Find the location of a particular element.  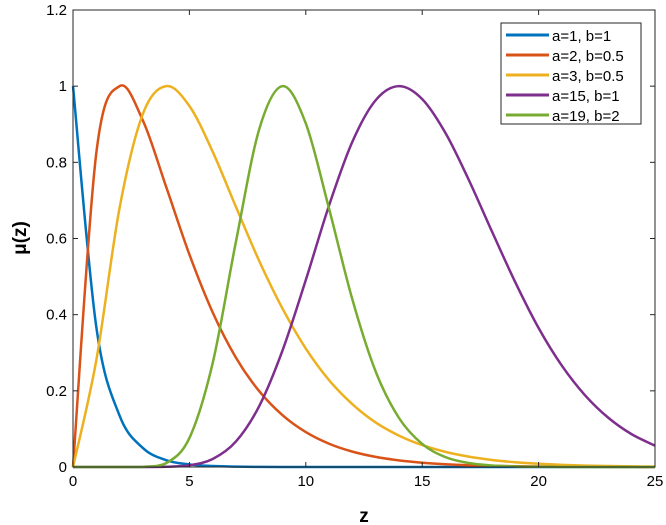

legend-box is located at coordinates (571, 73).